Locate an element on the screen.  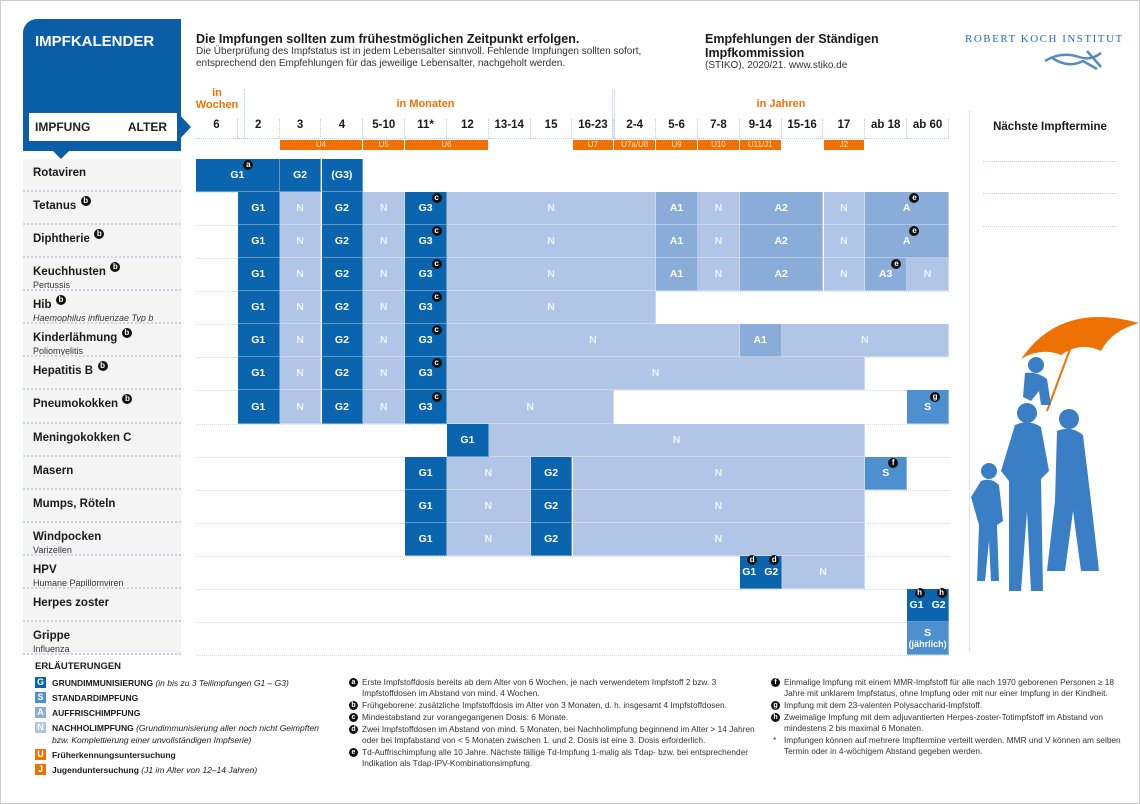
checkup-badge: U9 is located at coordinates (676, 145).